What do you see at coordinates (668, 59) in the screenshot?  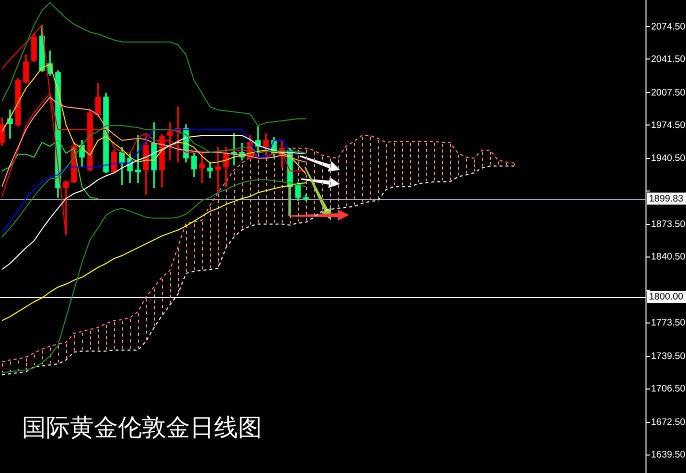 I see `y-tick-label: 2041.50` at bounding box center [668, 59].